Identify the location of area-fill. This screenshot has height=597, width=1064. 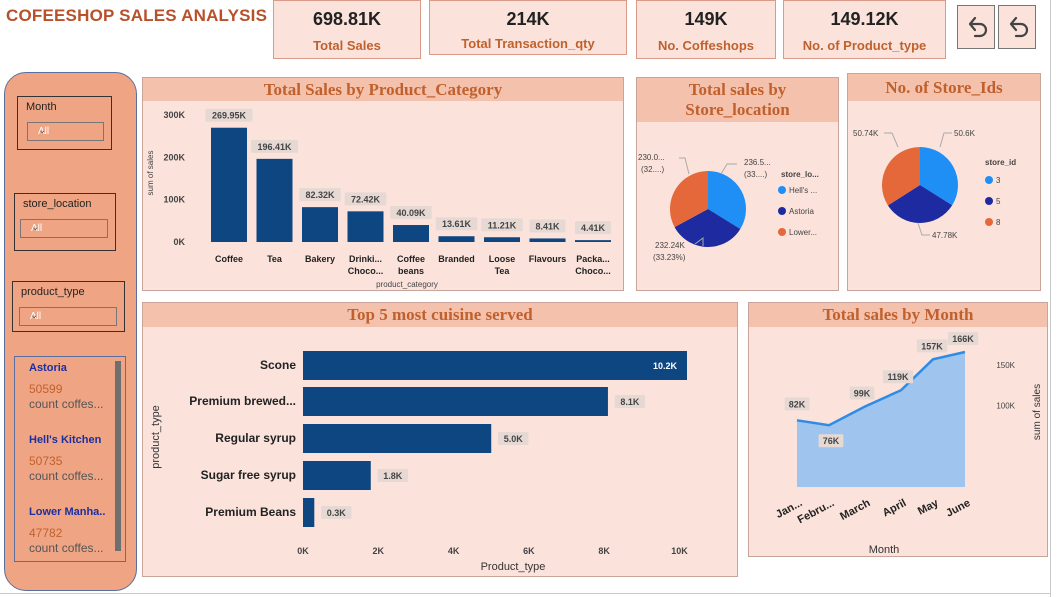
(881, 419).